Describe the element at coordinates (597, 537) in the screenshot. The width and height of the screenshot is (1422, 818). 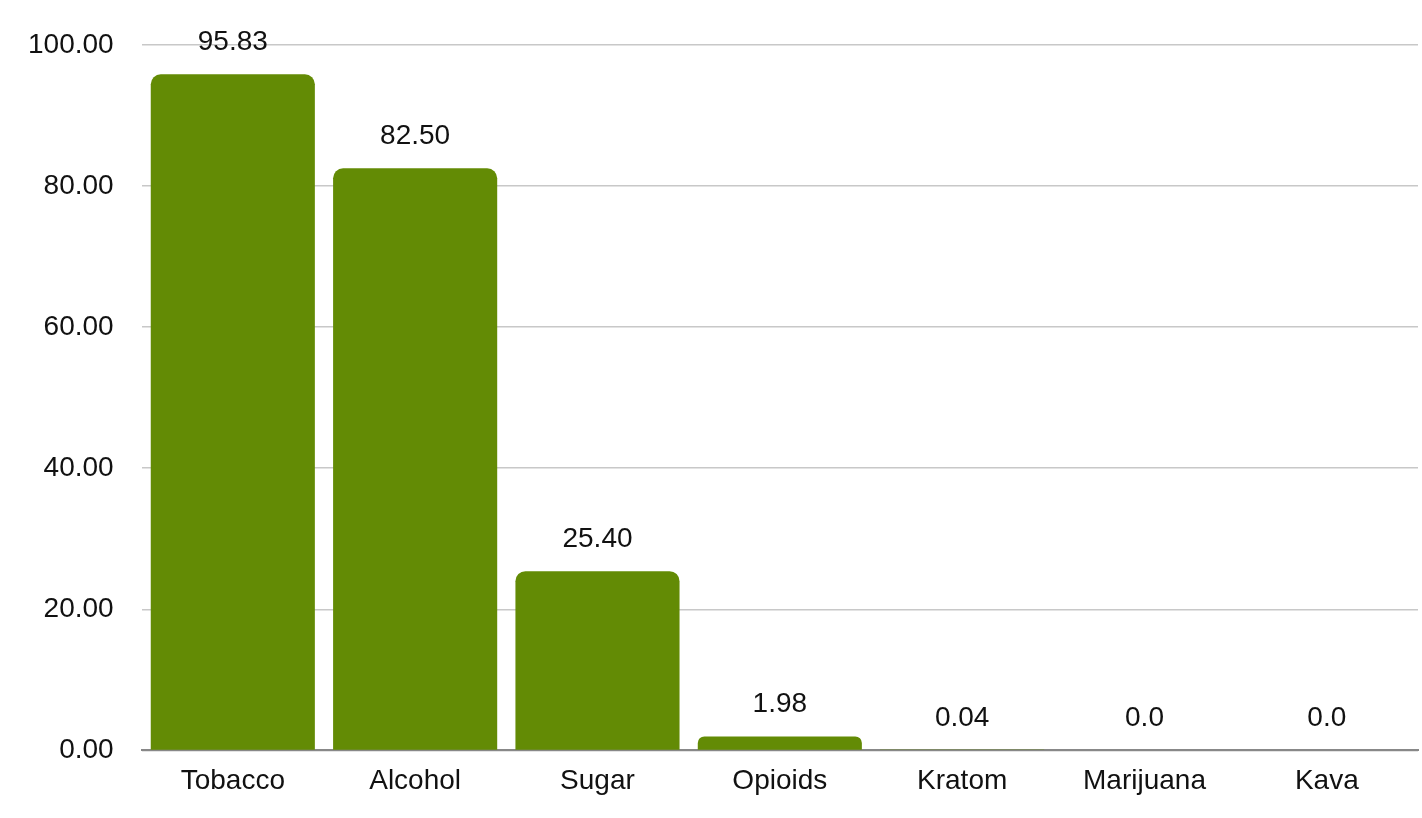
I see `data-label: 25.40` at that location.